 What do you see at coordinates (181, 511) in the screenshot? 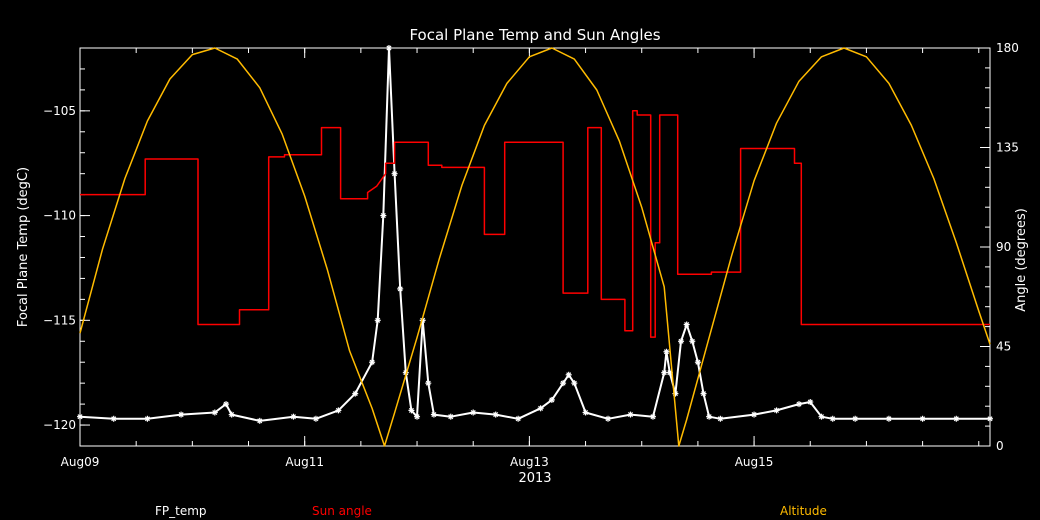
I see `legend-entry: FP_temp` at bounding box center [181, 511].